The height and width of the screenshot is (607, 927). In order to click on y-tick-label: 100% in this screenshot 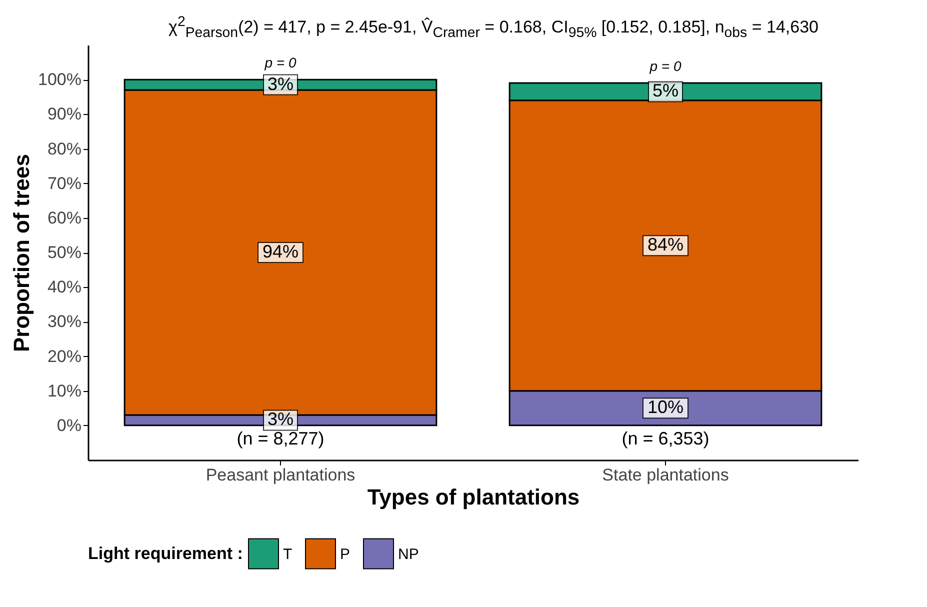, I will do `click(60, 80)`.